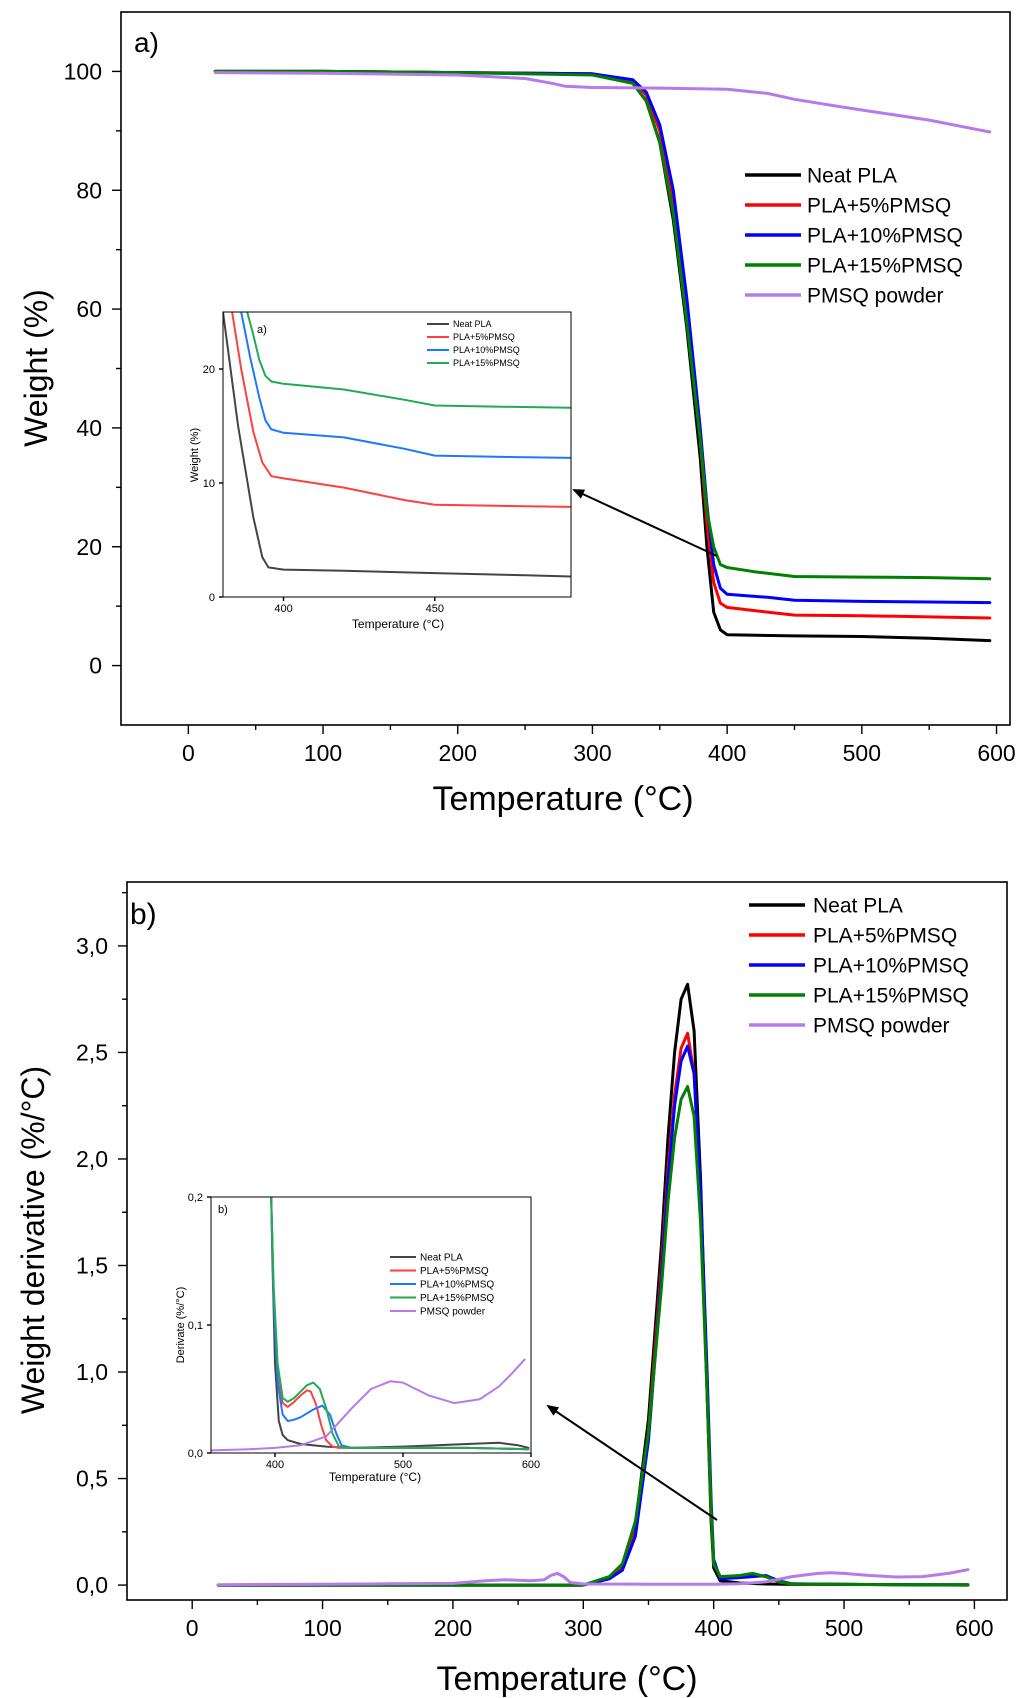 This screenshot has width=1021, height=1698. Describe the element at coordinates (583, 1628) in the screenshot. I see `chart-b-x-tick-label: 300` at that location.